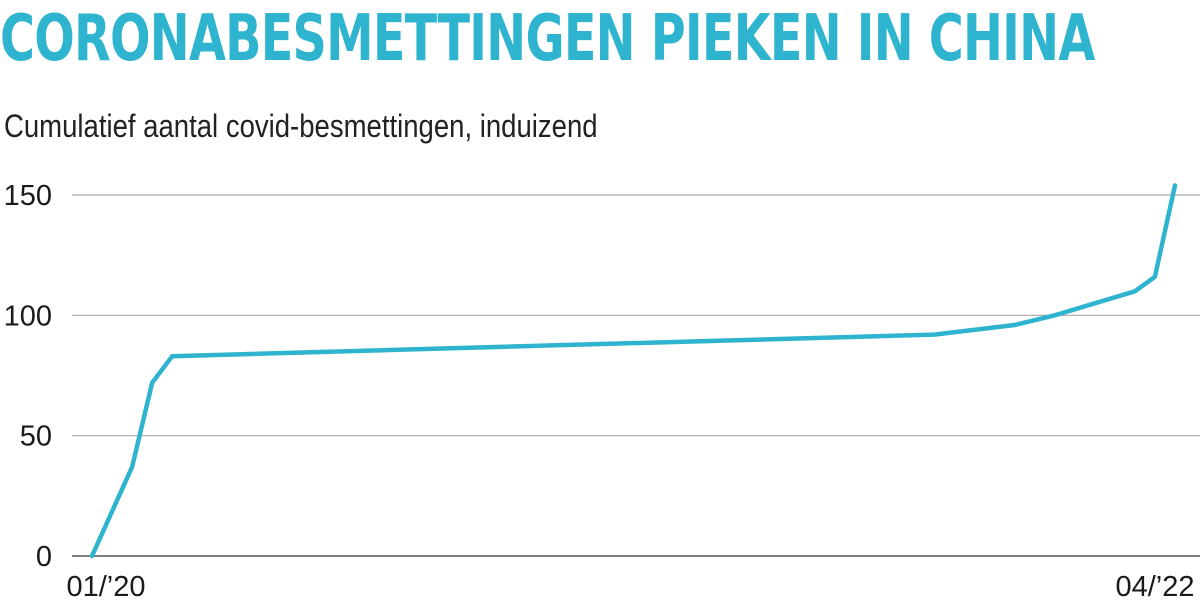  What do you see at coordinates (105, 587) in the screenshot?
I see `x-tick-label: 01/’20` at bounding box center [105, 587].